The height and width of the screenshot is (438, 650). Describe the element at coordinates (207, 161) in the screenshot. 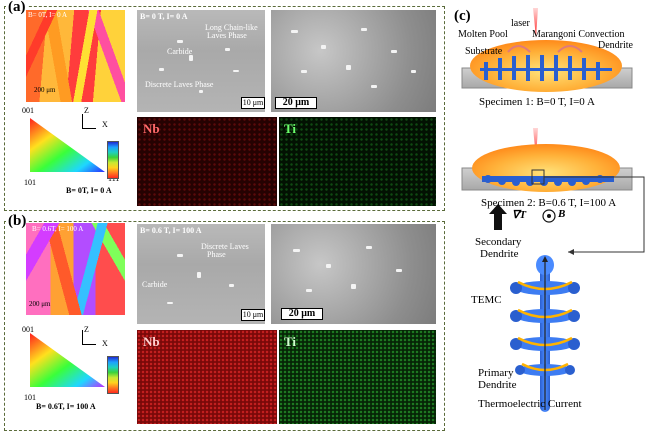

I see `nb-map-a: Nb` at that location.